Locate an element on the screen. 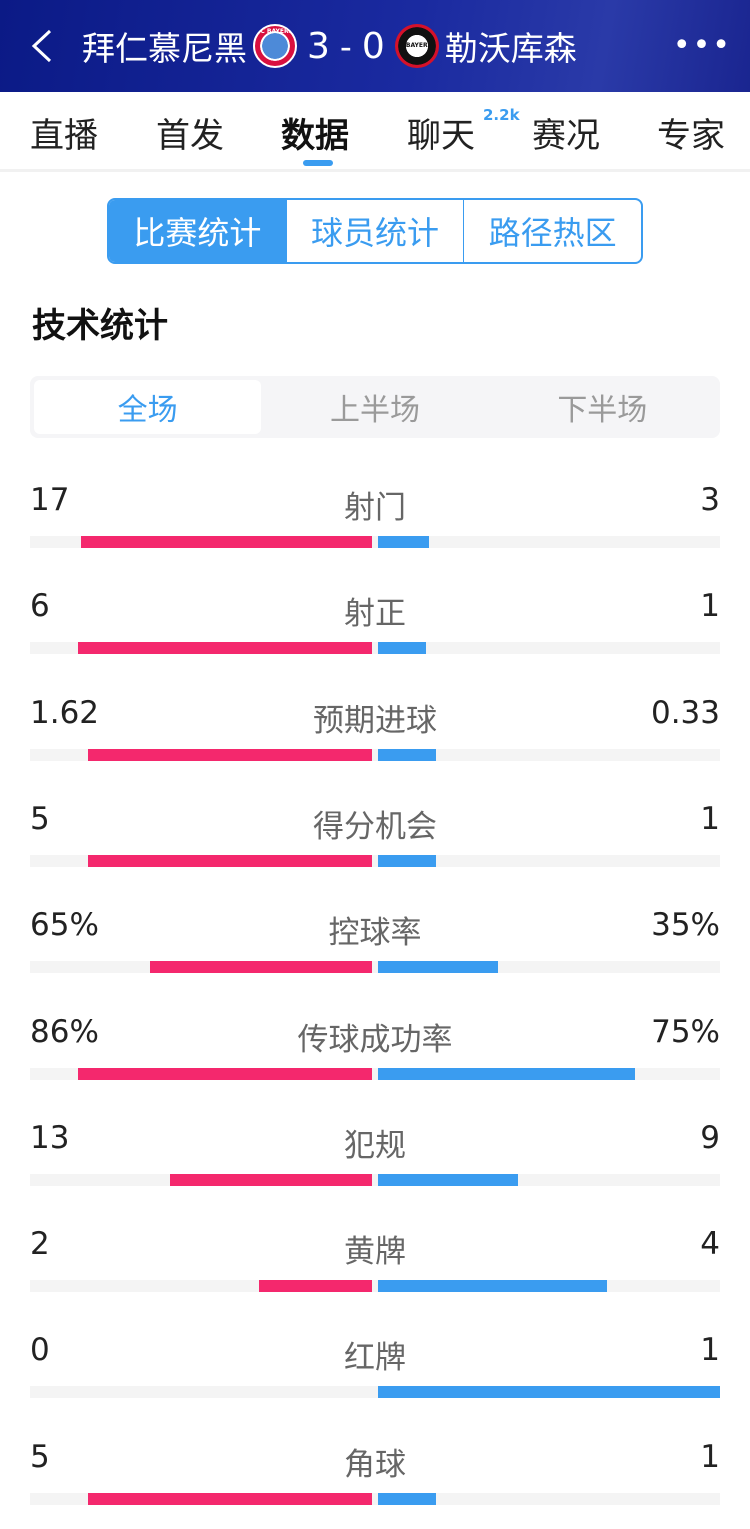 This screenshot has width=750, height=1529. stat-row: 6 射正 1 is located at coordinates (375, 633).